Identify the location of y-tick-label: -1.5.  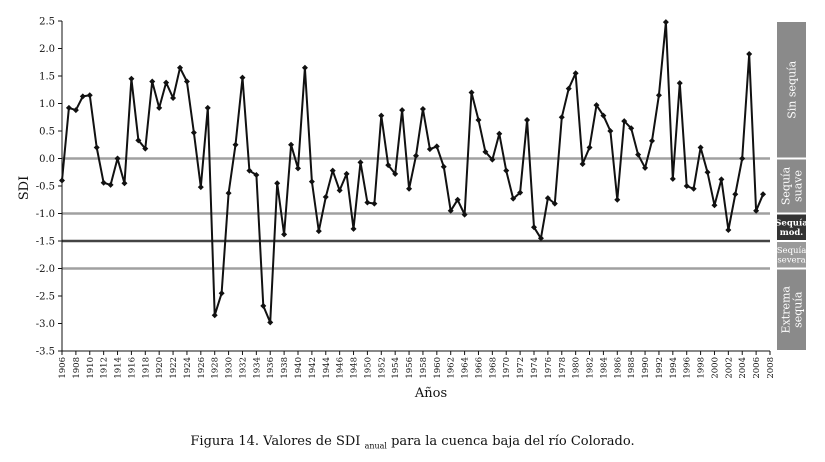
(45, 242).